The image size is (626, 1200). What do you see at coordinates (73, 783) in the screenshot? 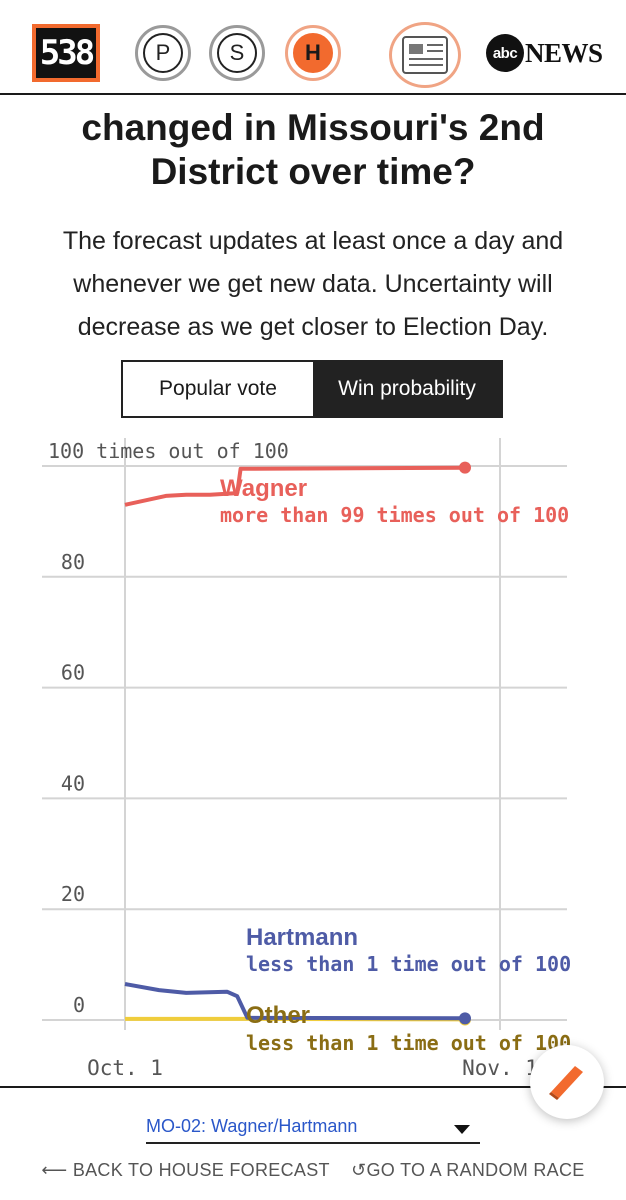
I see `y-tick-label: 40` at bounding box center [73, 783].